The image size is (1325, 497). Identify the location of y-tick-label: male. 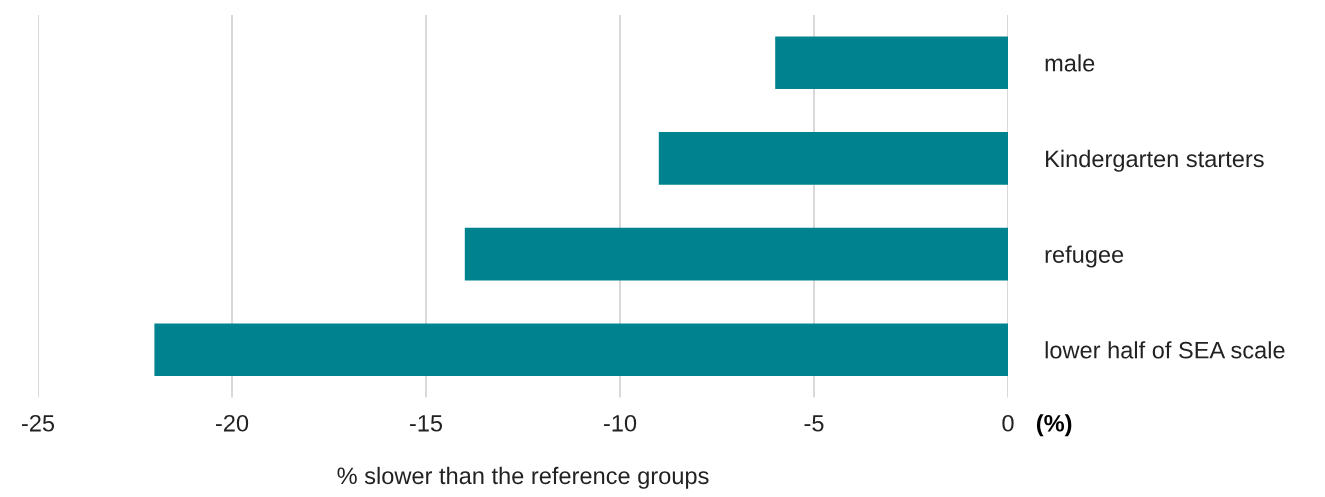
(1070, 63).